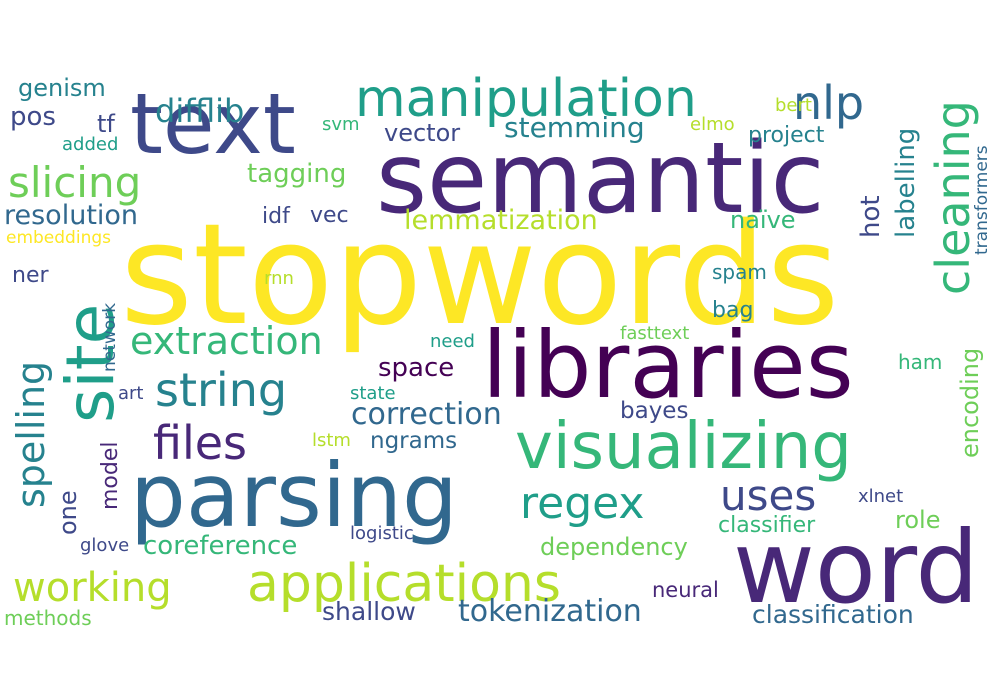 The width and height of the screenshot is (1000, 700). Describe the element at coordinates (373, 393) in the screenshot. I see `word-state: state` at that location.